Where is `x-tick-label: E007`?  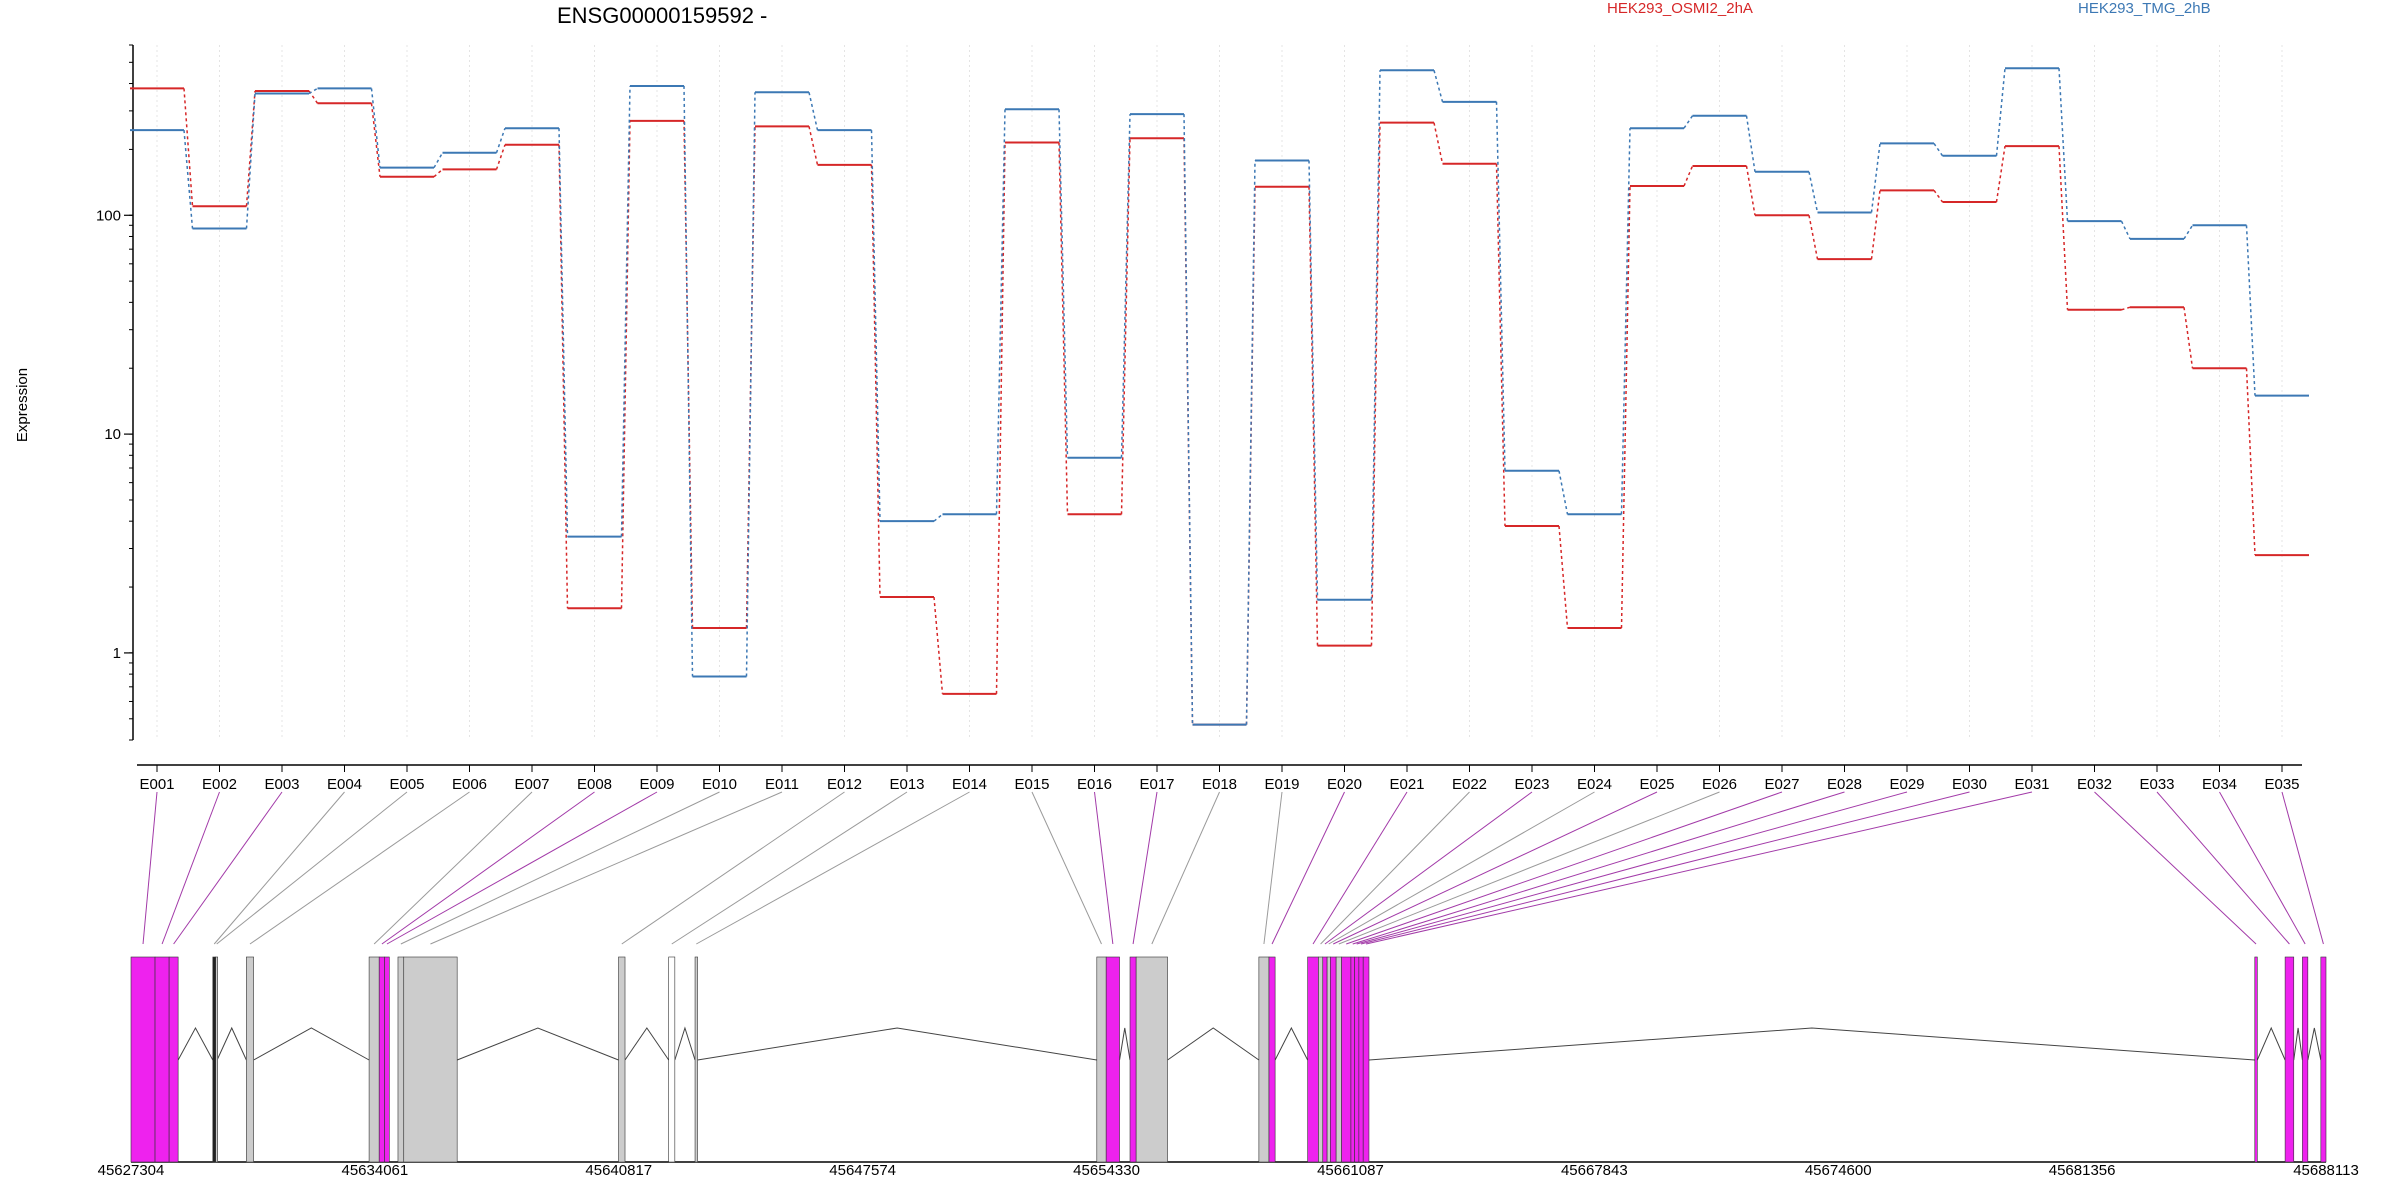 x-tick-label: E007 is located at coordinates (531, 784).